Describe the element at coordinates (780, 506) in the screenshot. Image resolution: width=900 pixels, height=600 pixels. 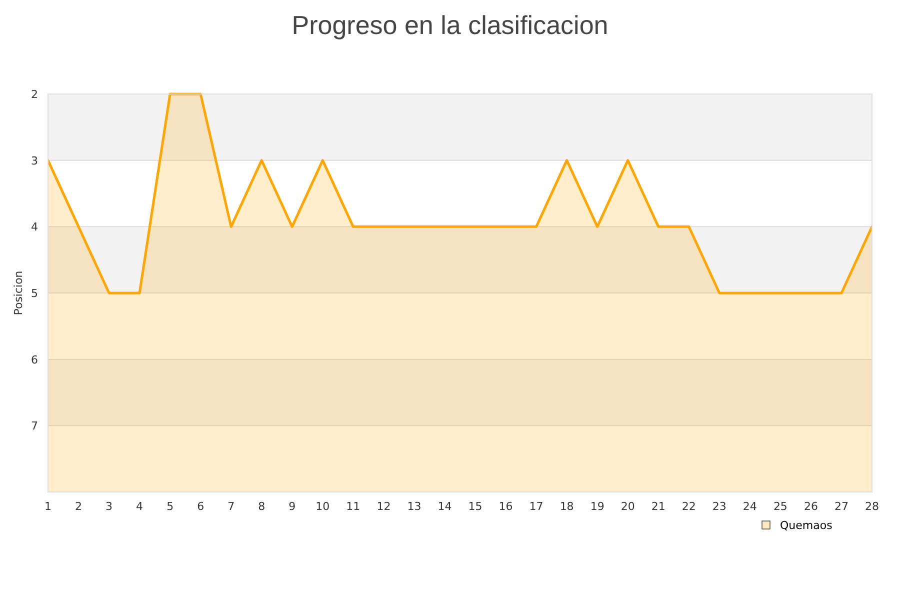
I see `x-tick-label: 25` at that location.